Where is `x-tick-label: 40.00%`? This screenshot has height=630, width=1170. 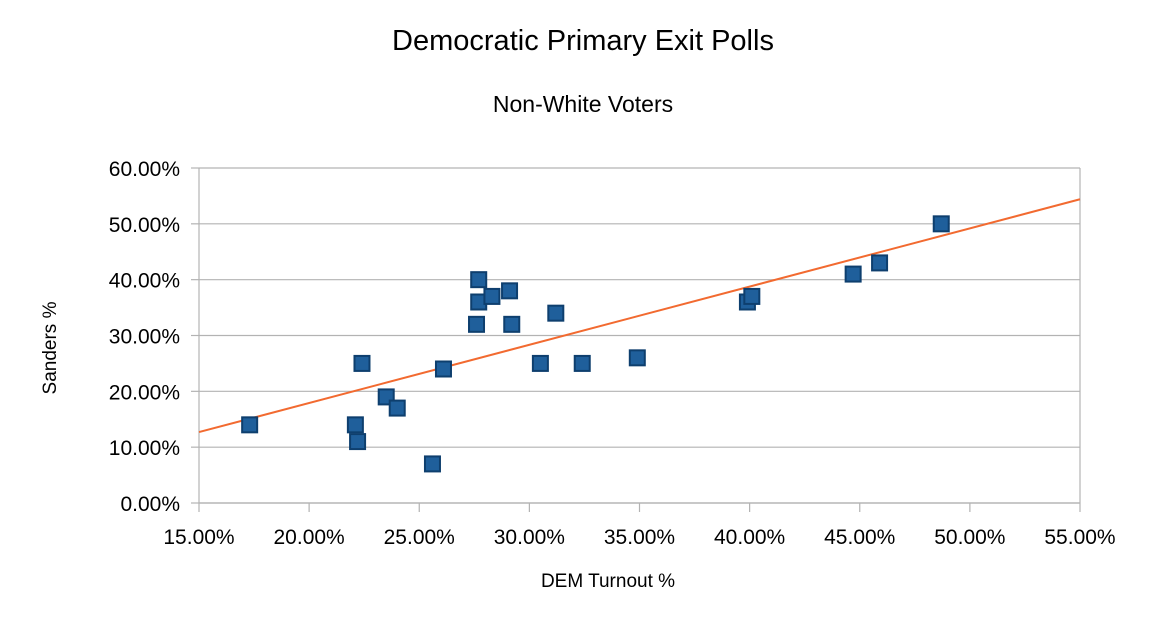
x-tick-label: 40.00% is located at coordinates (749, 537).